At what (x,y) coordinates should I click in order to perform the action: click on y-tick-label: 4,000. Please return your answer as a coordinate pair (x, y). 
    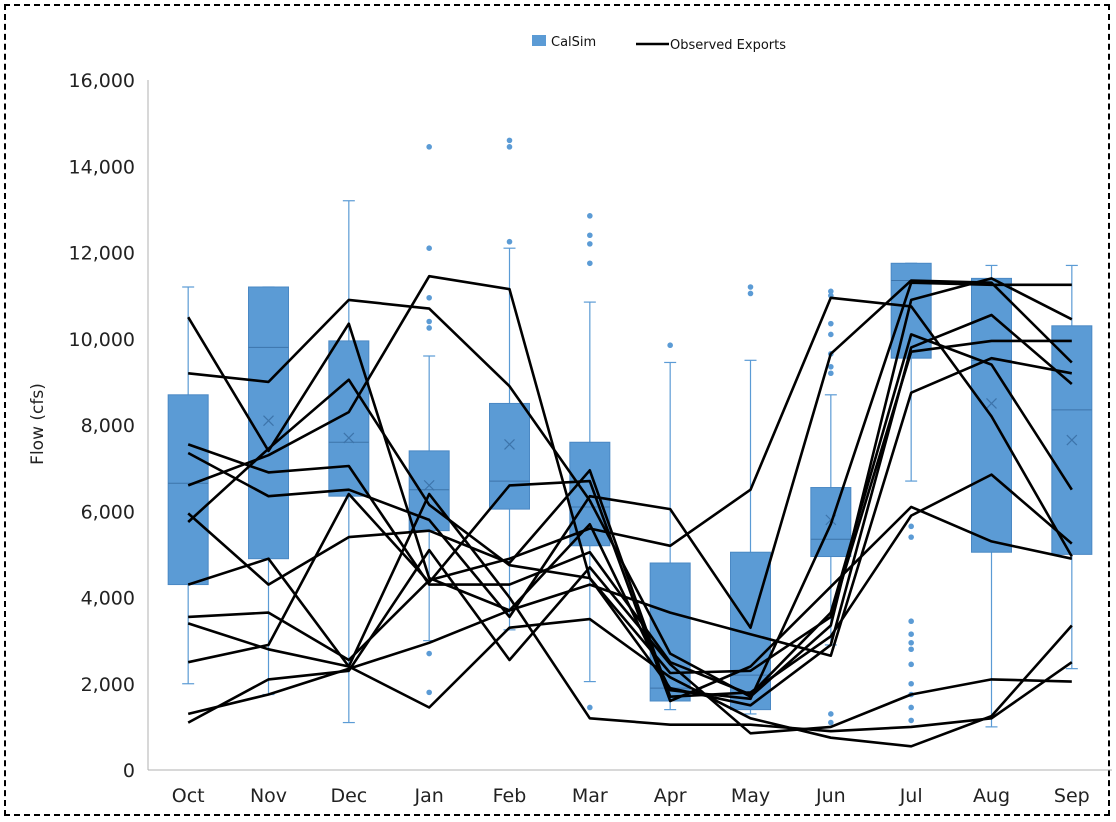
    Looking at the image, I should click on (108, 599).